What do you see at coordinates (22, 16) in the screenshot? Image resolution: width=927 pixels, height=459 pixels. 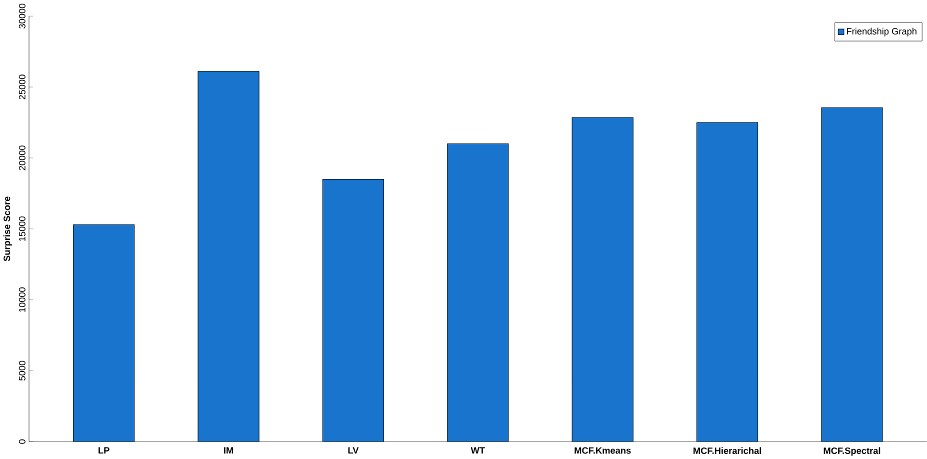 I see `y-tick-label: 30000` at bounding box center [22, 16].